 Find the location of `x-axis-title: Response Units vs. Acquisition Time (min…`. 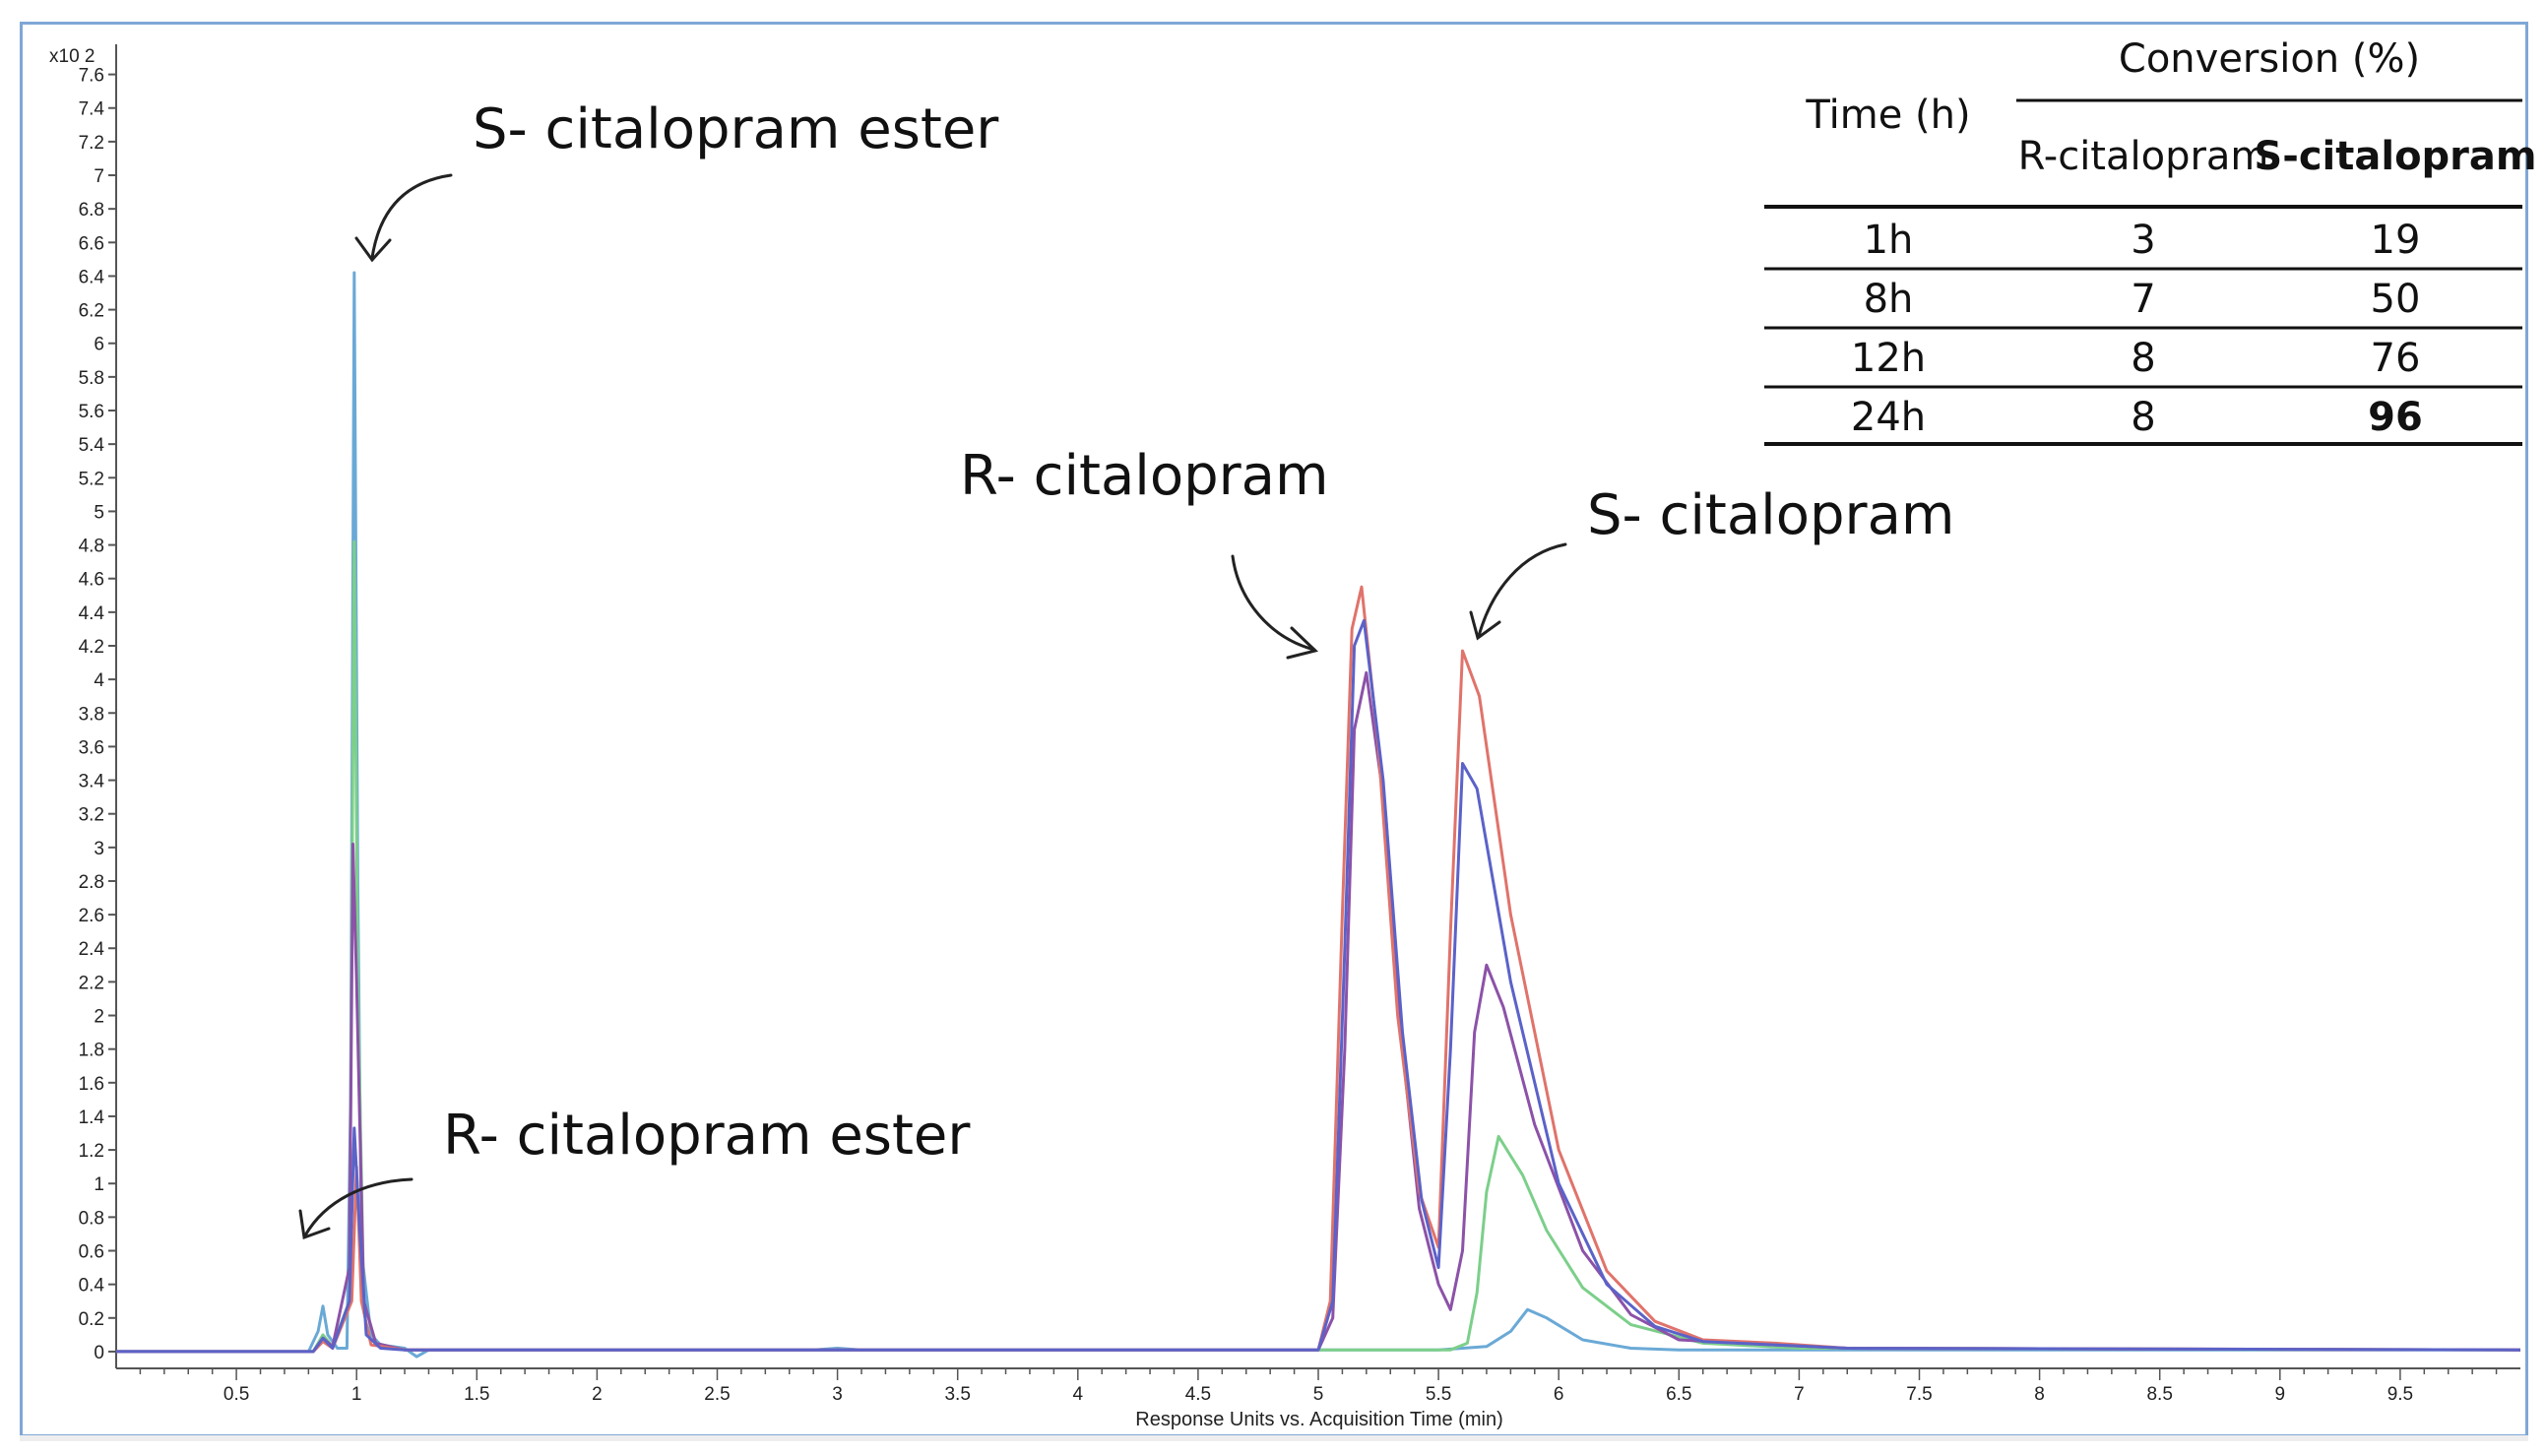

x-axis-title: Response Units vs. Acquisition Time (min… is located at coordinates (1318, 1419).